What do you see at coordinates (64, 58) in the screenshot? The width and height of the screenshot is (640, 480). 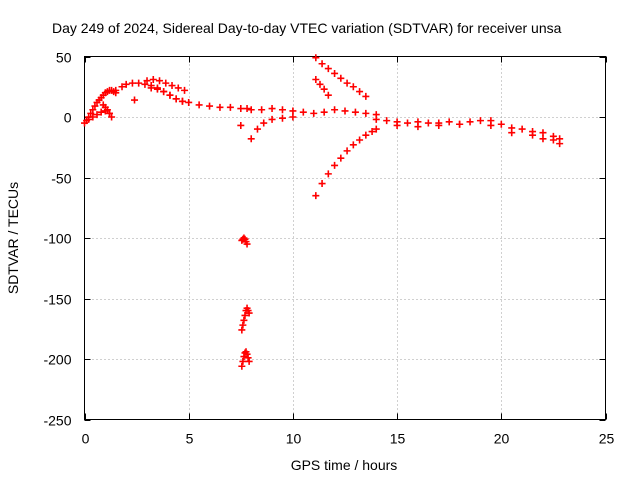 I see `y-tick-label: 50` at bounding box center [64, 58].